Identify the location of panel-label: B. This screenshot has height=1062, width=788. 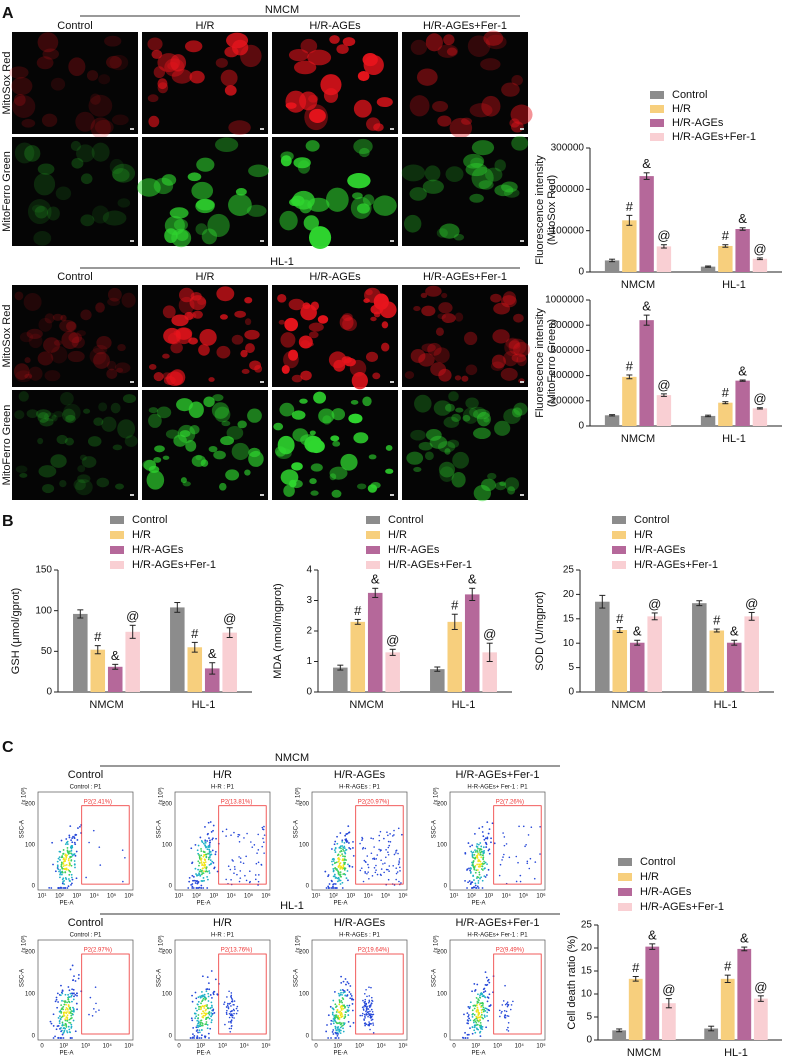
(8, 521).